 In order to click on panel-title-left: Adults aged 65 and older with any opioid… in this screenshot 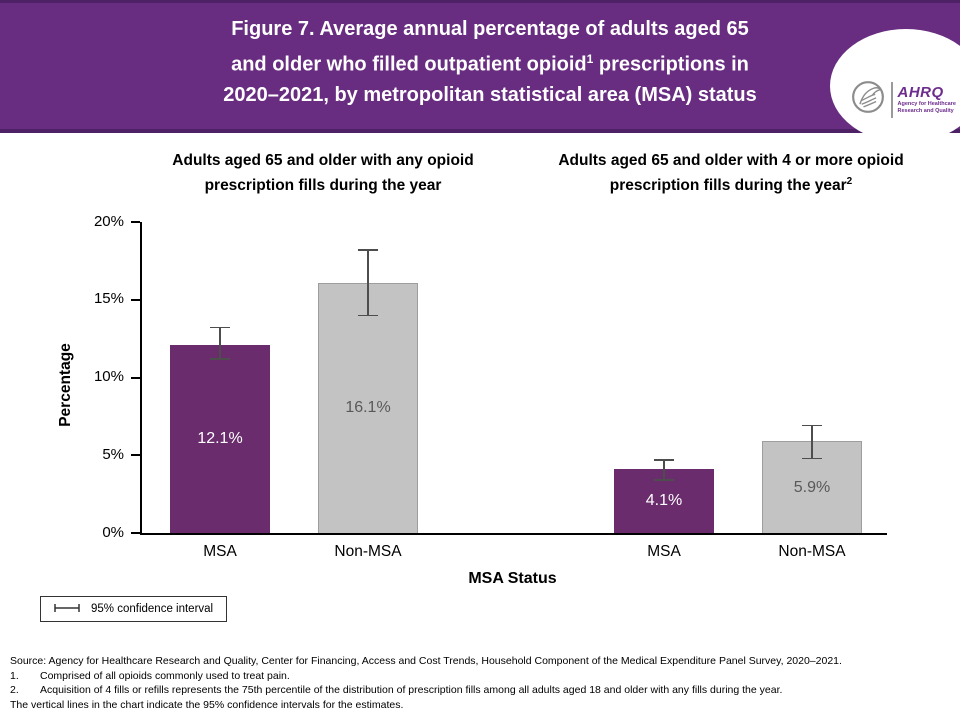, I will do `click(323, 173)`.